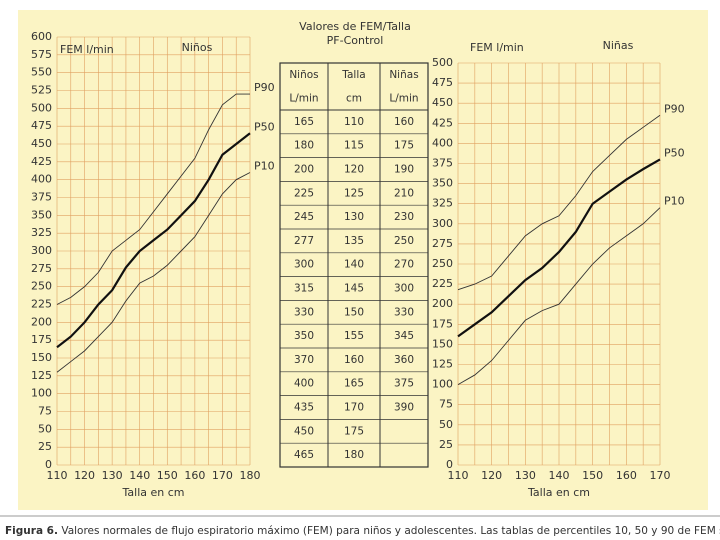 Image resolution: width=720 pixels, height=540 pixels. I want to click on table-cell: 360, so click(404, 360).